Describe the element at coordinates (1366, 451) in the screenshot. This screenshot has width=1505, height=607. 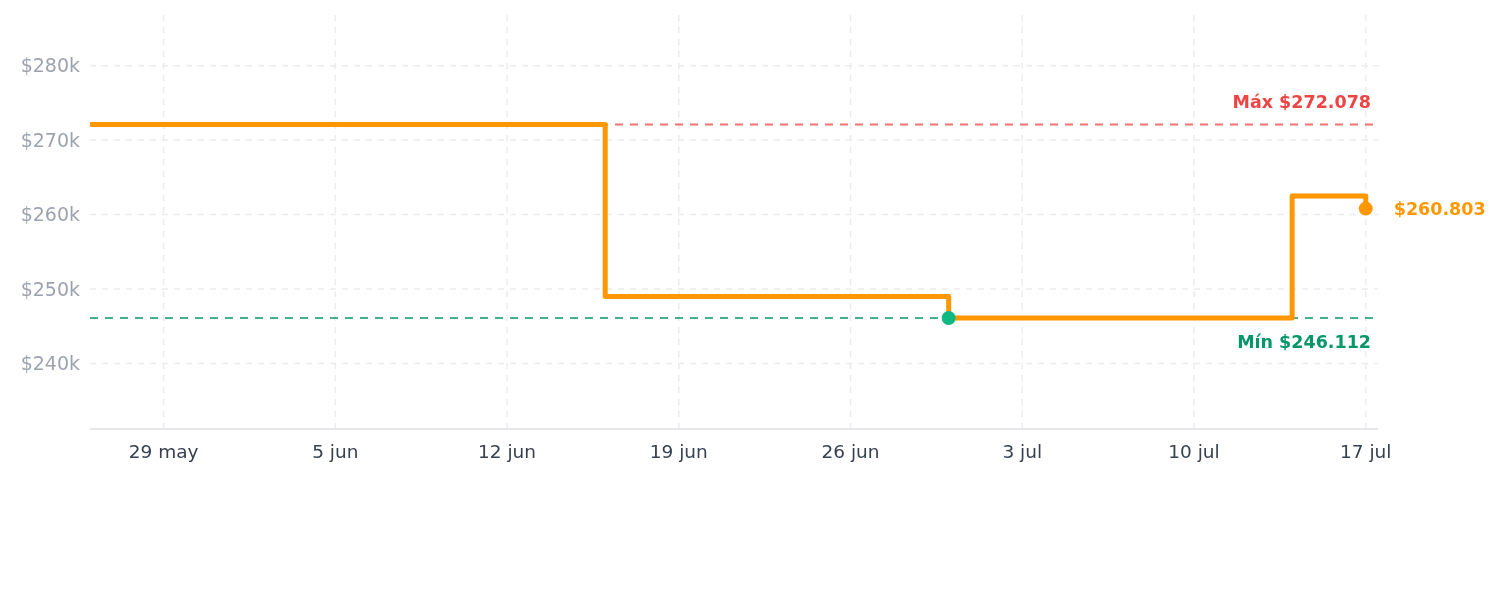
I see `x-tick-label: 17 jul` at that location.